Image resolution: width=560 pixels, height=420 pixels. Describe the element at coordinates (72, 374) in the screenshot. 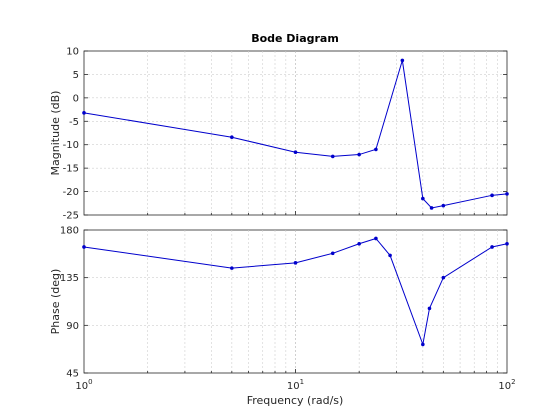

I see `phase-y-tick-label: 45` at that location.